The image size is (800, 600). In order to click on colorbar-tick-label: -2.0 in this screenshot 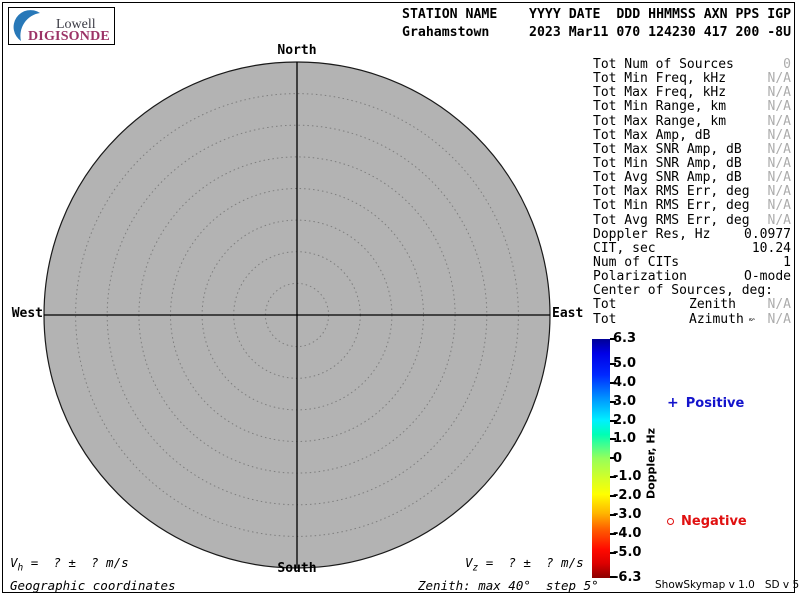, I will do `click(627, 495)`.